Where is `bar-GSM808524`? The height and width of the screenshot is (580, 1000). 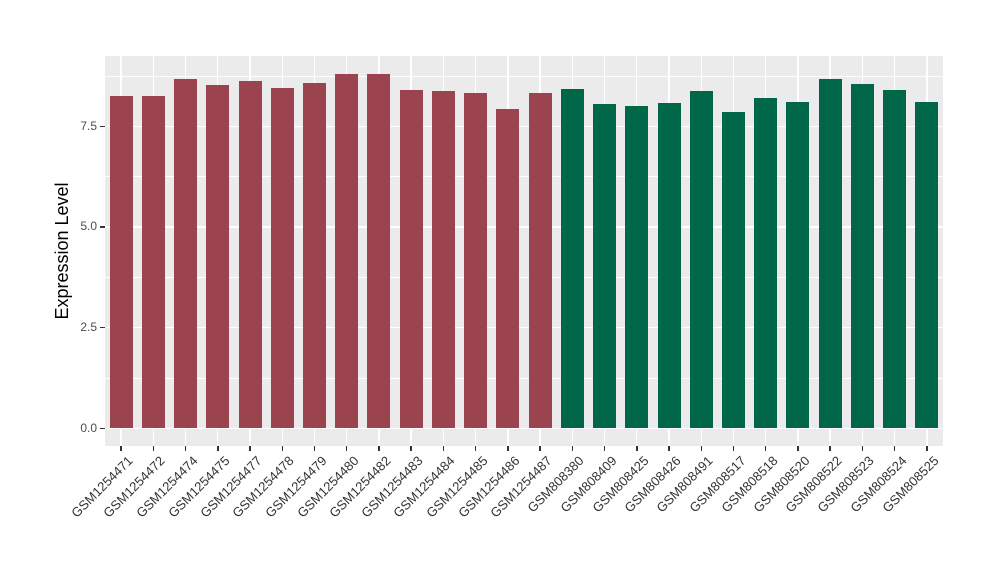
bar-GSM808524 is located at coordinates (895, 259).